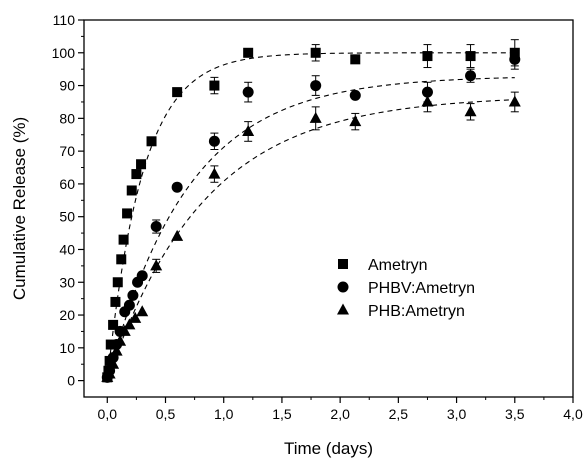  I want to click on y-tick-label: 20, so click(67, 315).